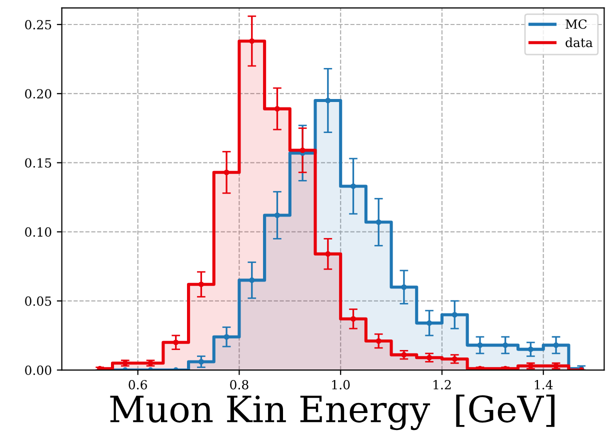  I want to click on x-tick-label: 1.2, so click(442, 385).